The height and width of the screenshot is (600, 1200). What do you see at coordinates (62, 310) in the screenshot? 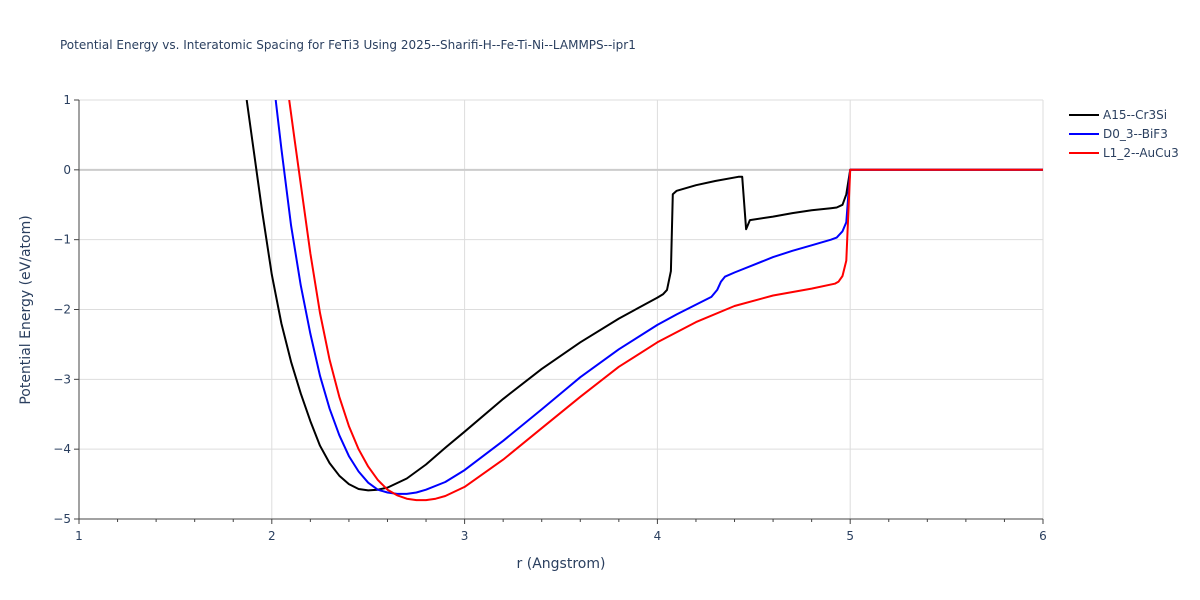
I see `y-tick-label: −2` at bounding box center [62, 310].